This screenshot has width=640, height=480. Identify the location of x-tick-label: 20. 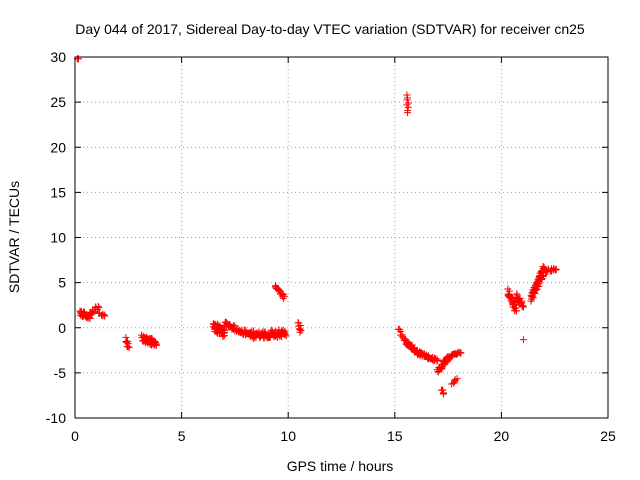
(502, 436).